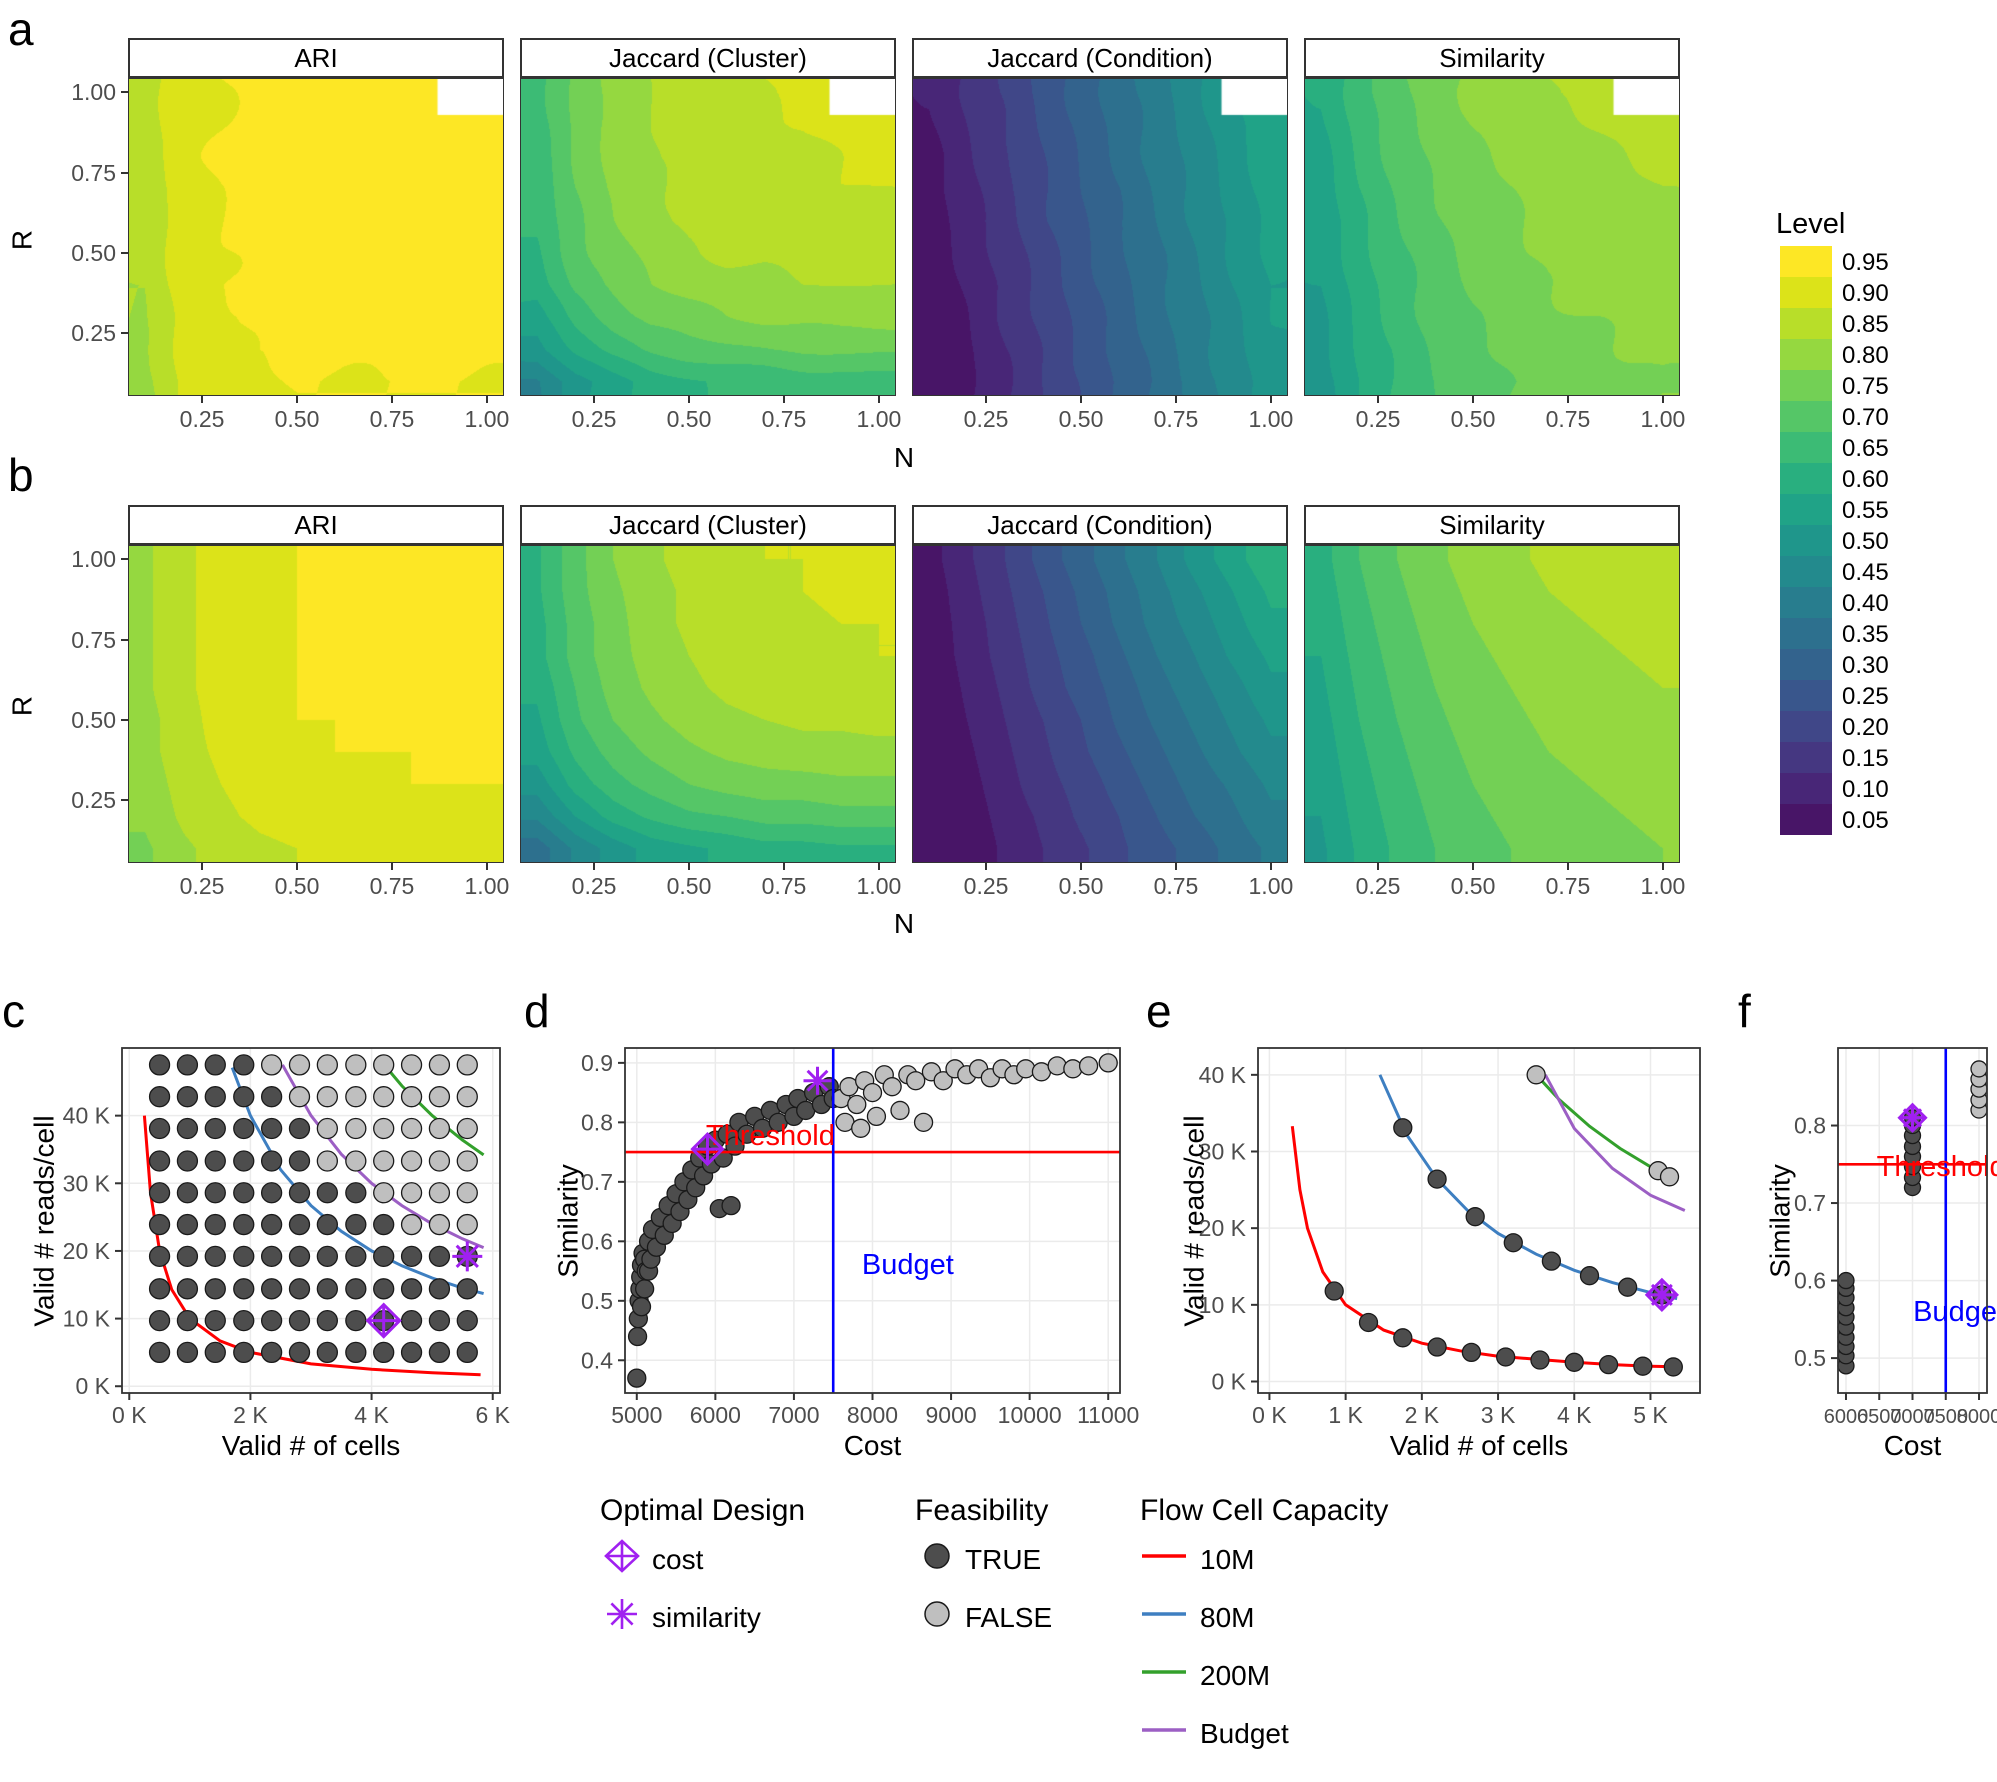 The width and height of the screenshot is (1997, 1782). Describe the element at coordinates (129, 1415) in the screenshot. I see `x-tick-label: 0 K` at that location.